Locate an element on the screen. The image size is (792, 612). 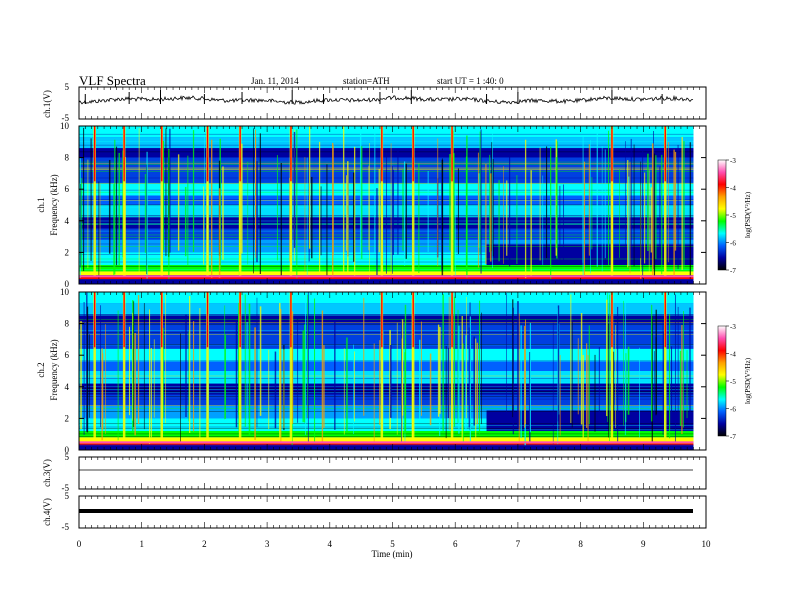
x-tick-label-5: 5 is located at coordinates (392, 544).